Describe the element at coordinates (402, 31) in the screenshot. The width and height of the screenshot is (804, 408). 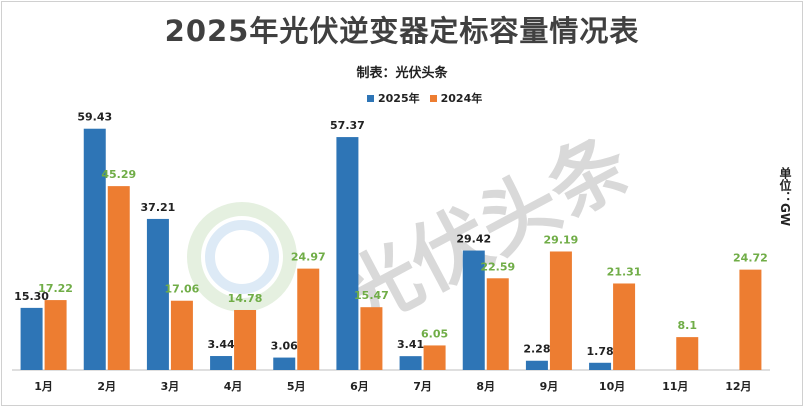
I see `chart-title: 2025年光伏逆变器定标容量情况表` at that location.